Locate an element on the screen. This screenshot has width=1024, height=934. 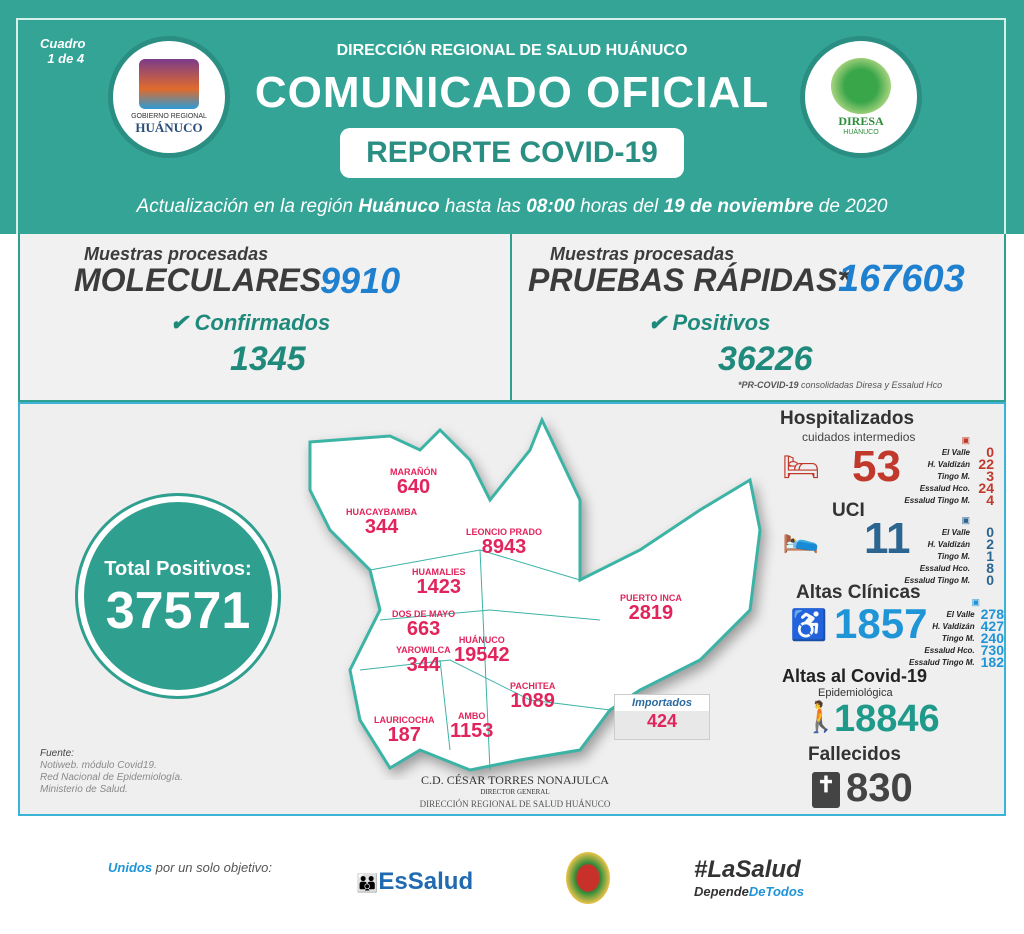
moleculares-caption: Muestras procesadas is located at coordinates (176, 254).